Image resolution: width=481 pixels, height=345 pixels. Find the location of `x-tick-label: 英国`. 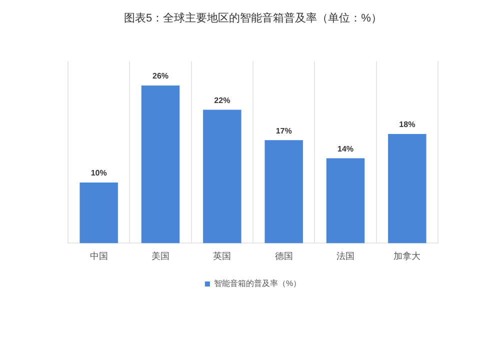

x-tick-label: 英国 is located at coordinates (222, 256).